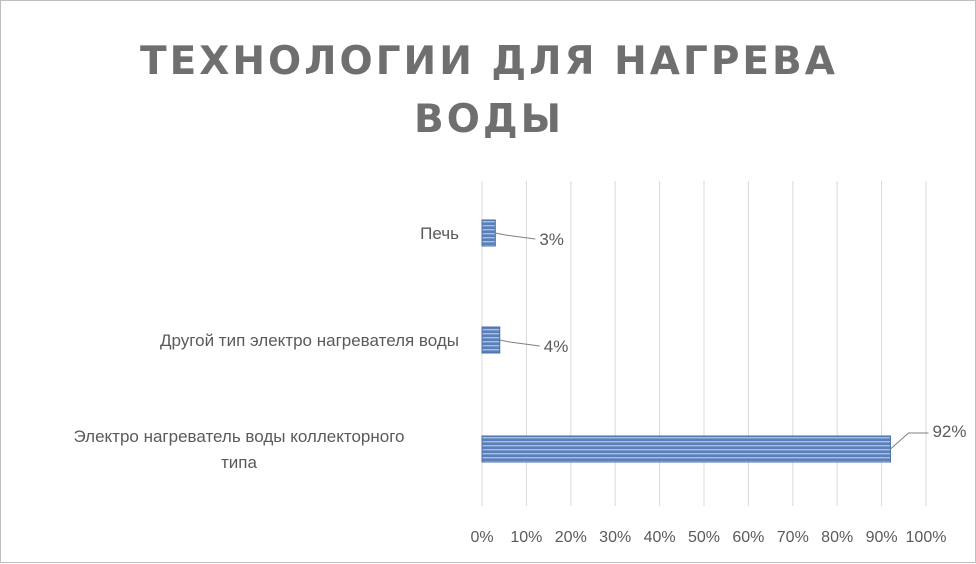 This screenshot has height=564, width=976. What do you see at coordinates (309, 340) in the screenshot?
I see `category-label: Другой тип электро нагревателя воды` at bounding box center [309, 340].